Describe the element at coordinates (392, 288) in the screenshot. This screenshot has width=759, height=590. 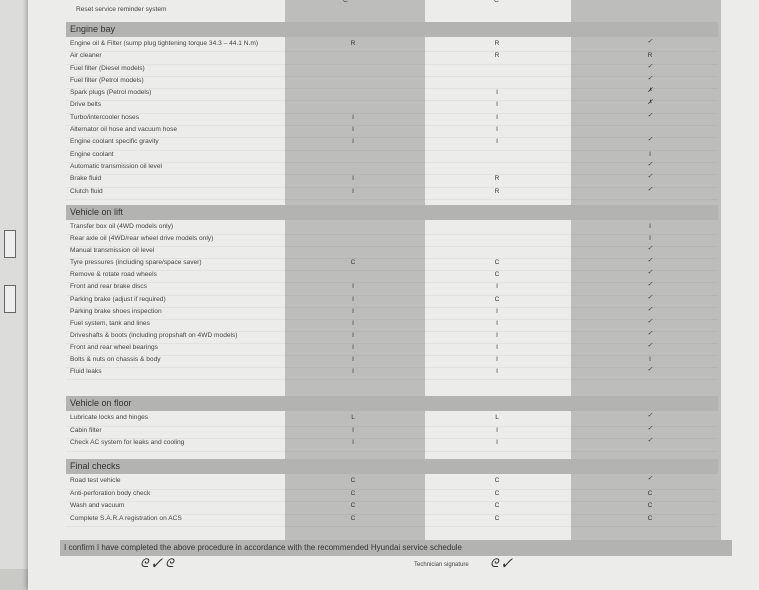
I see `checklist-row: Front and rear brake discs I I ✓` at that location.